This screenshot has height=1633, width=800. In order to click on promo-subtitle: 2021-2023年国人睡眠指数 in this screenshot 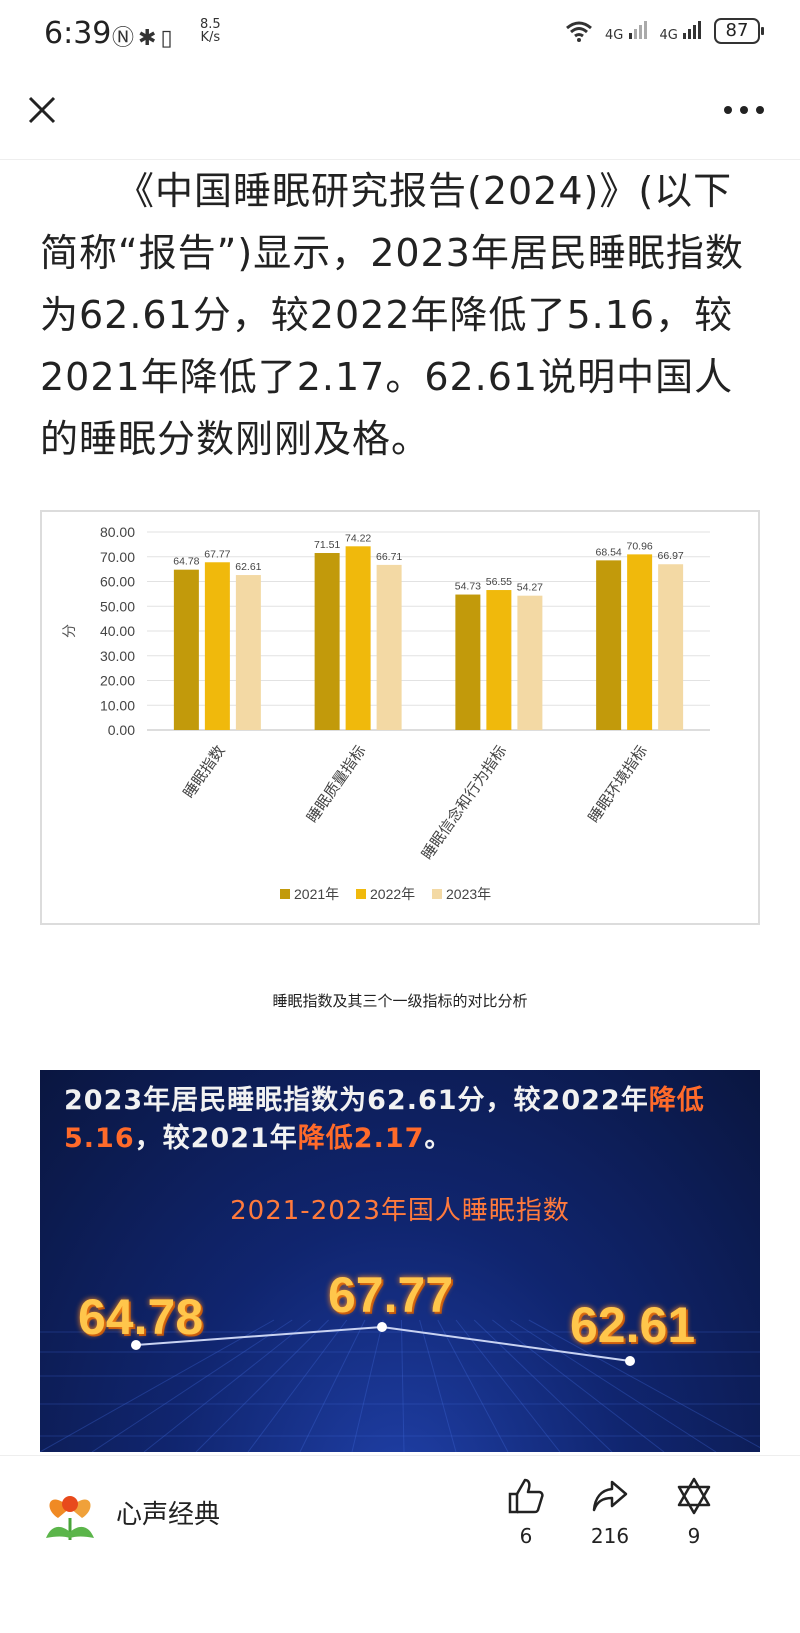, I will do `click(400, 1211)`.